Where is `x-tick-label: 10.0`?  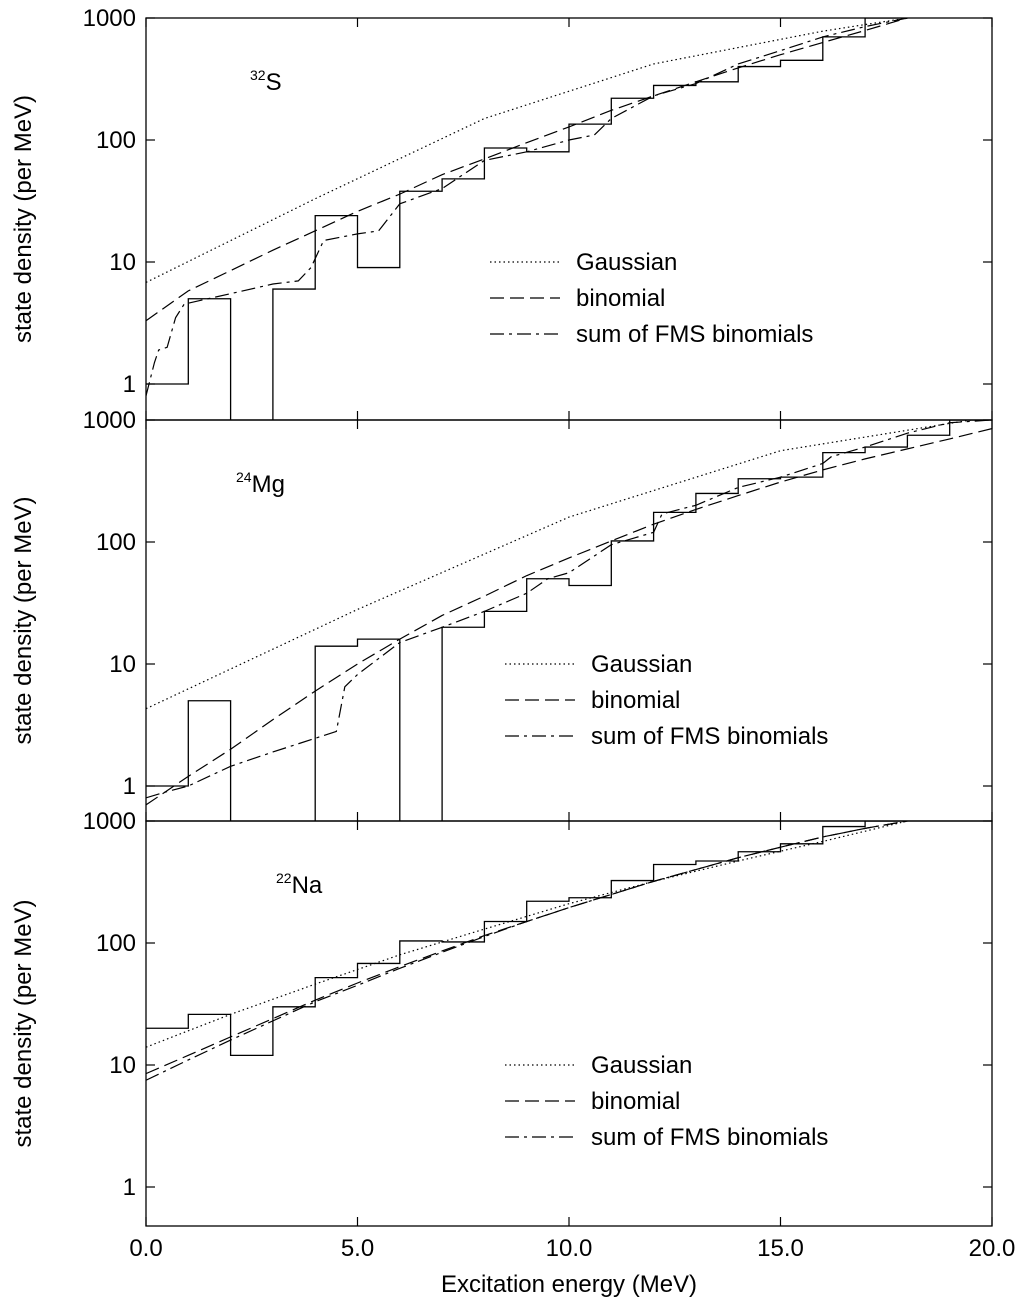 x-tick-label: 10.0 is located at coordinates (569, 1248).